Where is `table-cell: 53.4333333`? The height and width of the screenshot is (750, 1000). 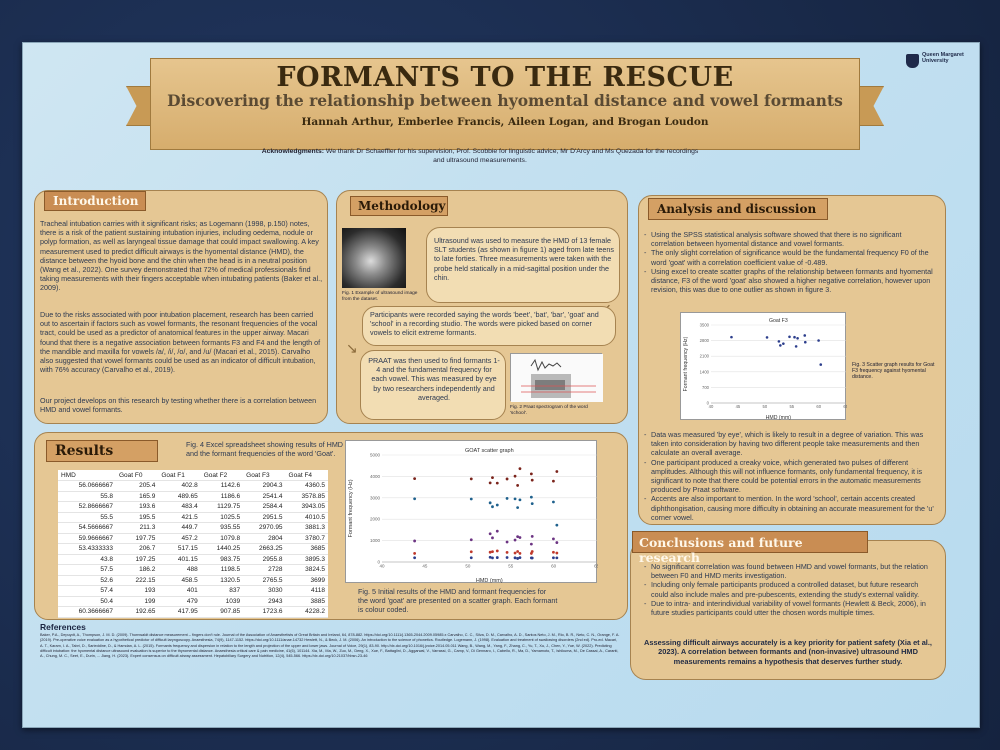 table-cell: 53.4333333 is located at coordinates (87, 549).